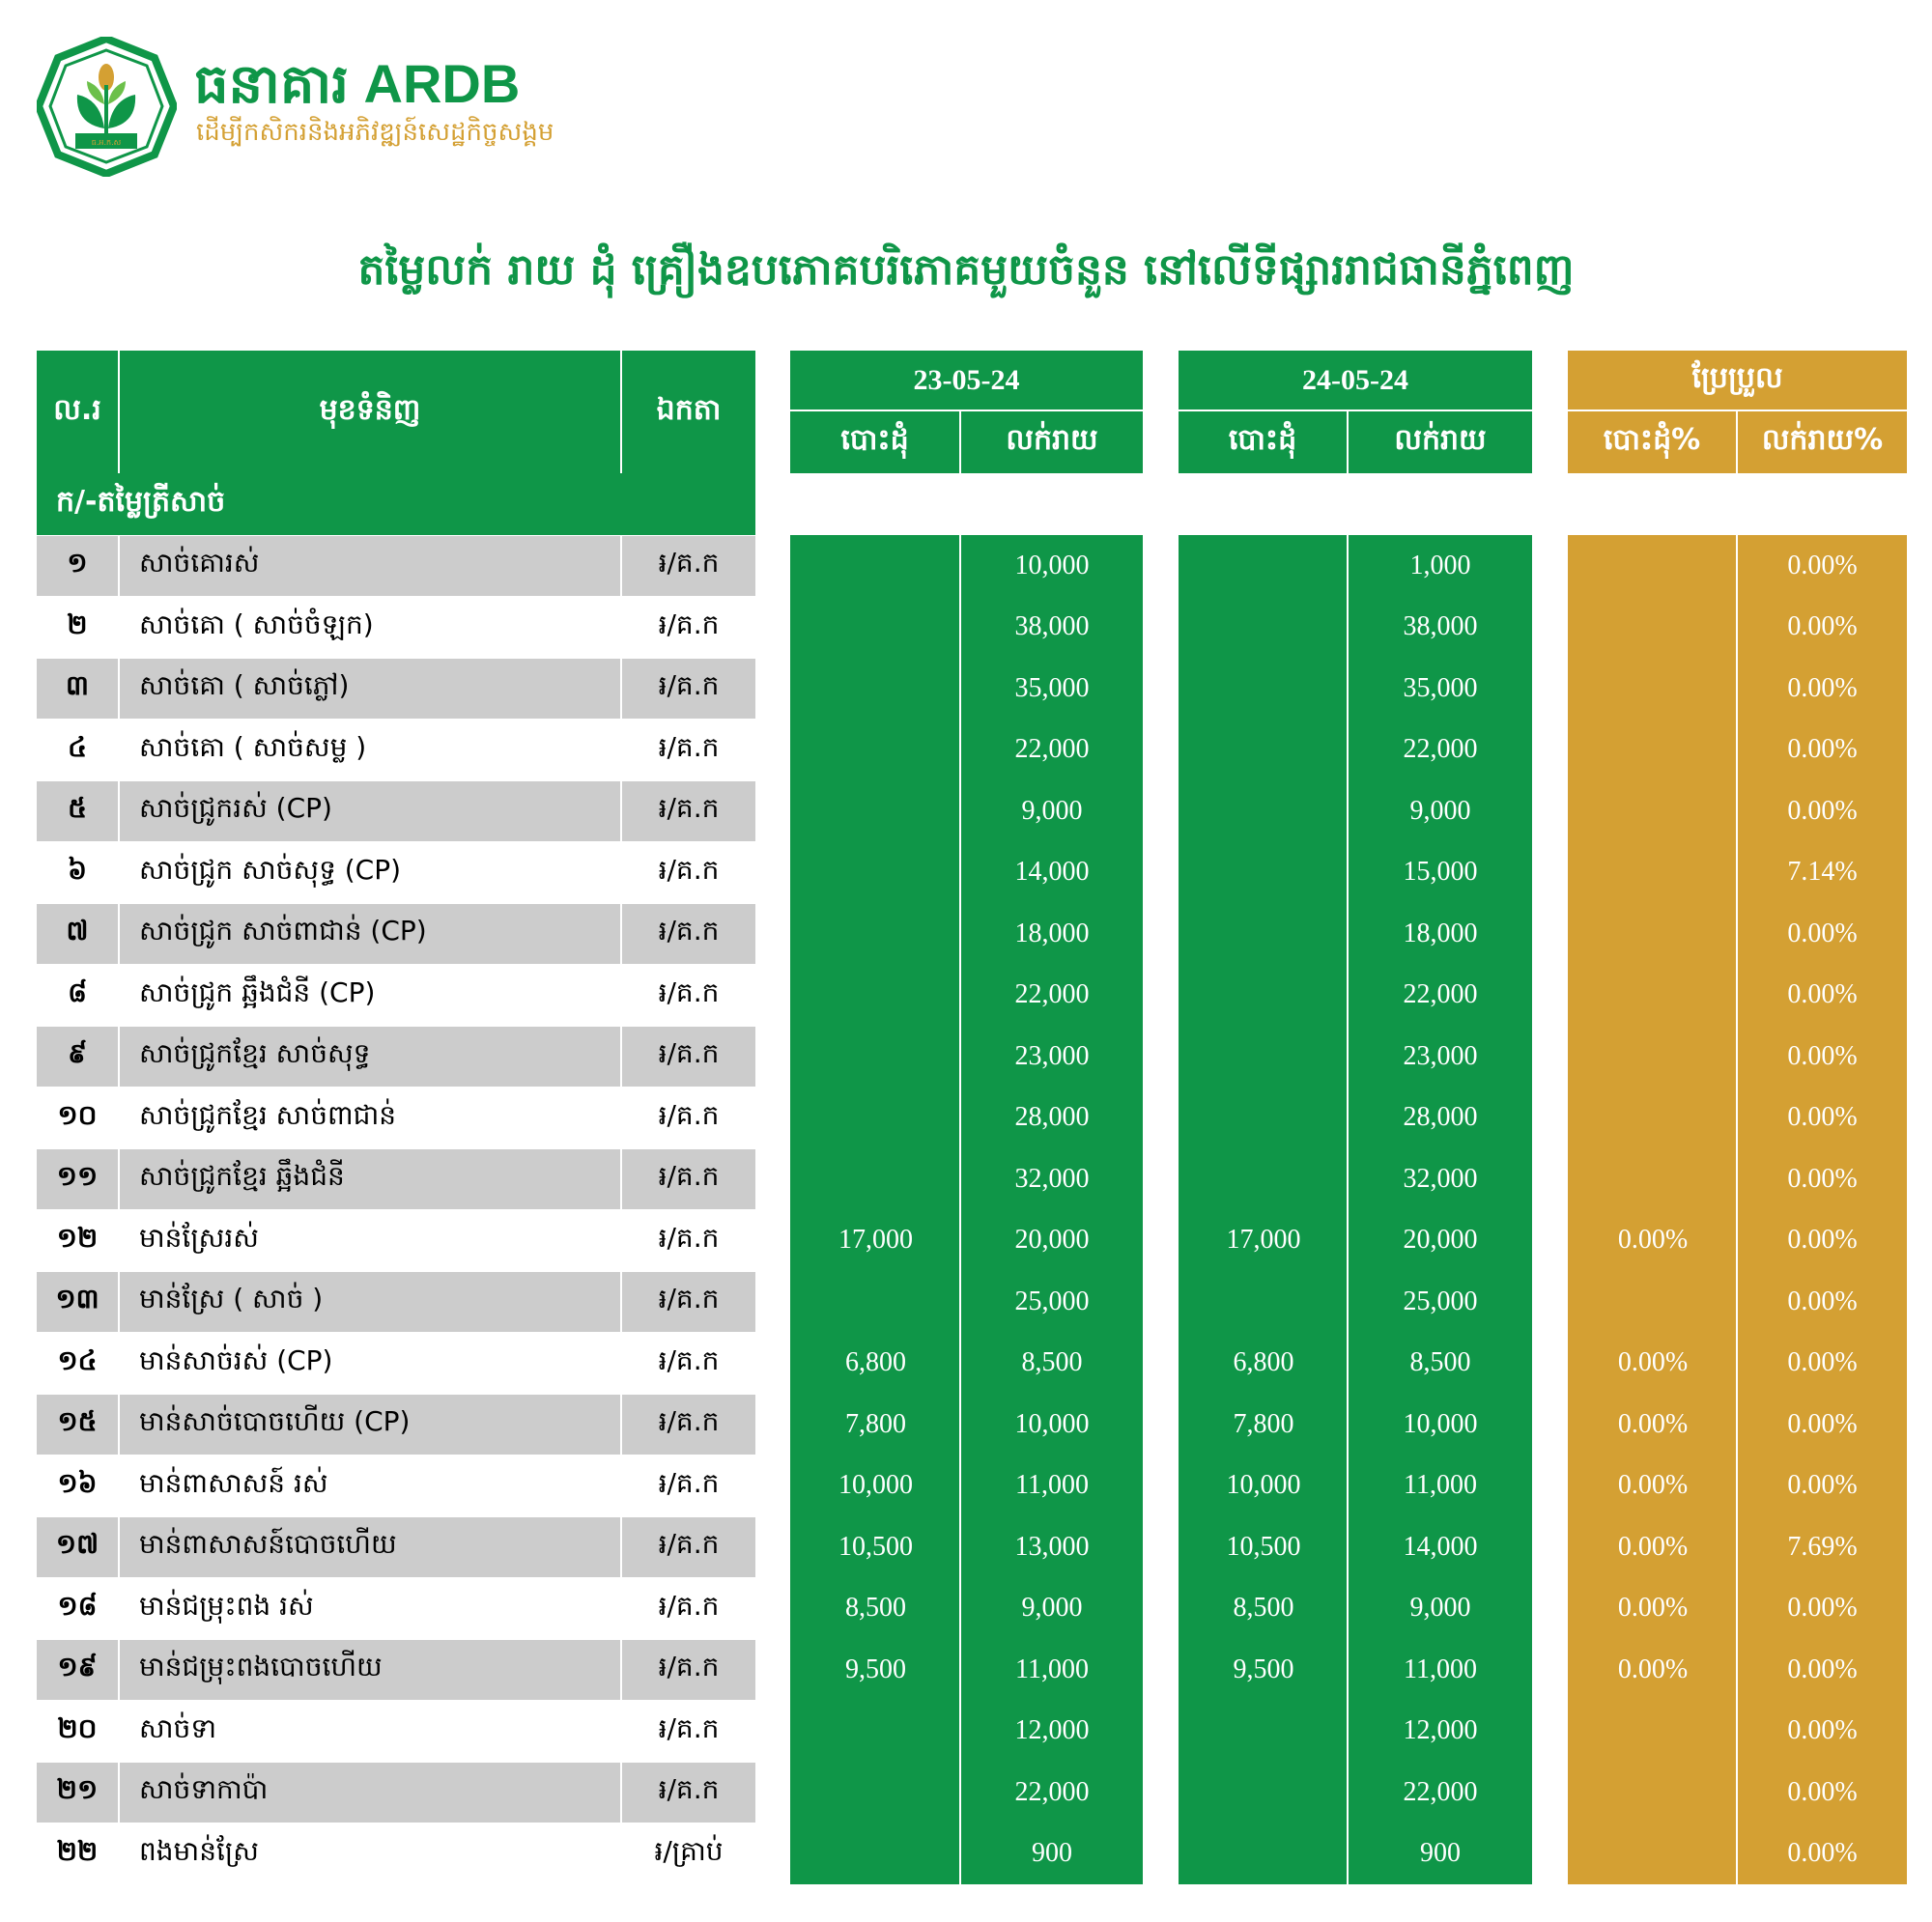 This screenshot has width=1932, height=1922. I want to click on value-r2: 12,000, so click(1440, 1730).